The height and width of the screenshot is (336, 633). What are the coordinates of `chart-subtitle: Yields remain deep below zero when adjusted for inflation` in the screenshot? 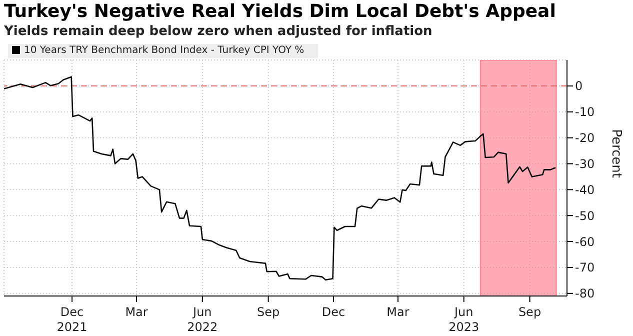 It's located at (218, 31).